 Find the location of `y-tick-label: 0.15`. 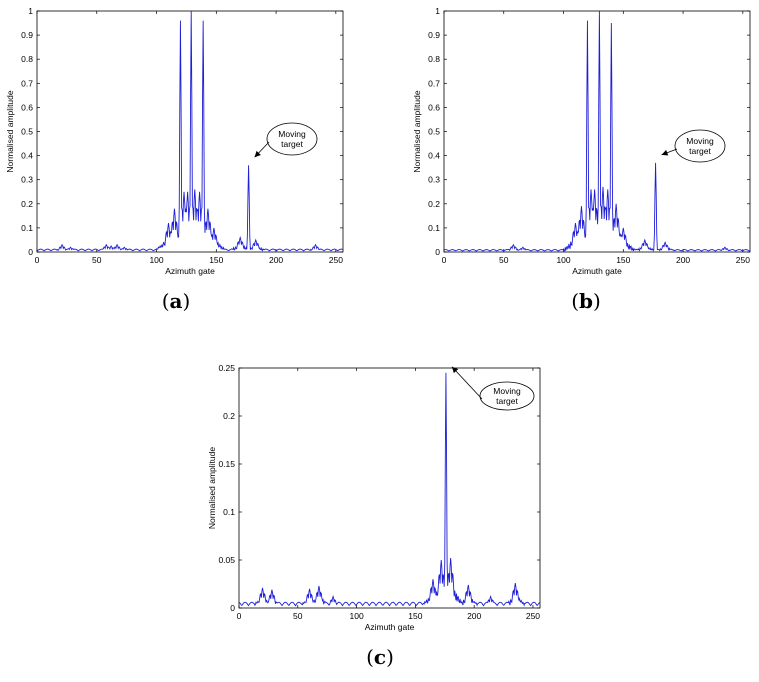

y-tick-label: 0.15 is located at coordinates (226, 464).